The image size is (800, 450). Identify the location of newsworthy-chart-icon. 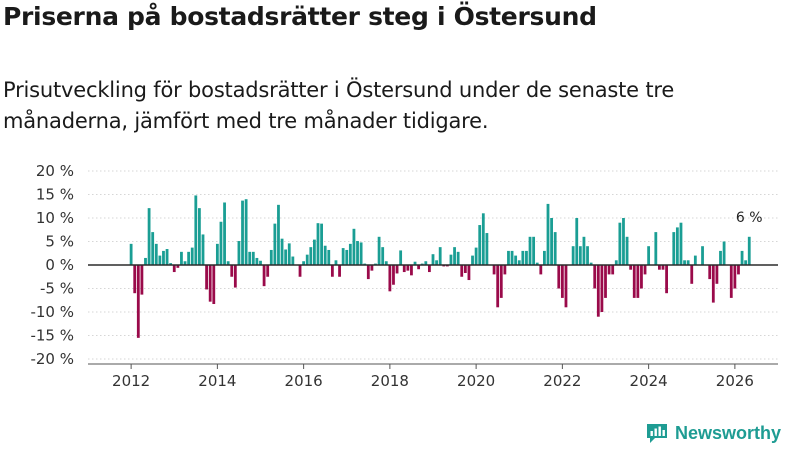
(657, 433).